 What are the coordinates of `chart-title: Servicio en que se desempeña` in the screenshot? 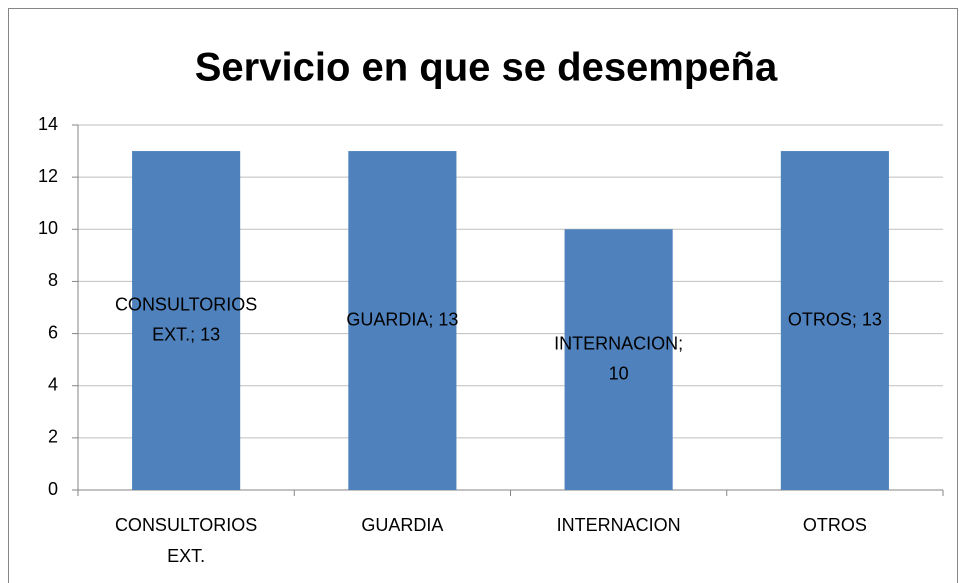 It's located at (486, 68).